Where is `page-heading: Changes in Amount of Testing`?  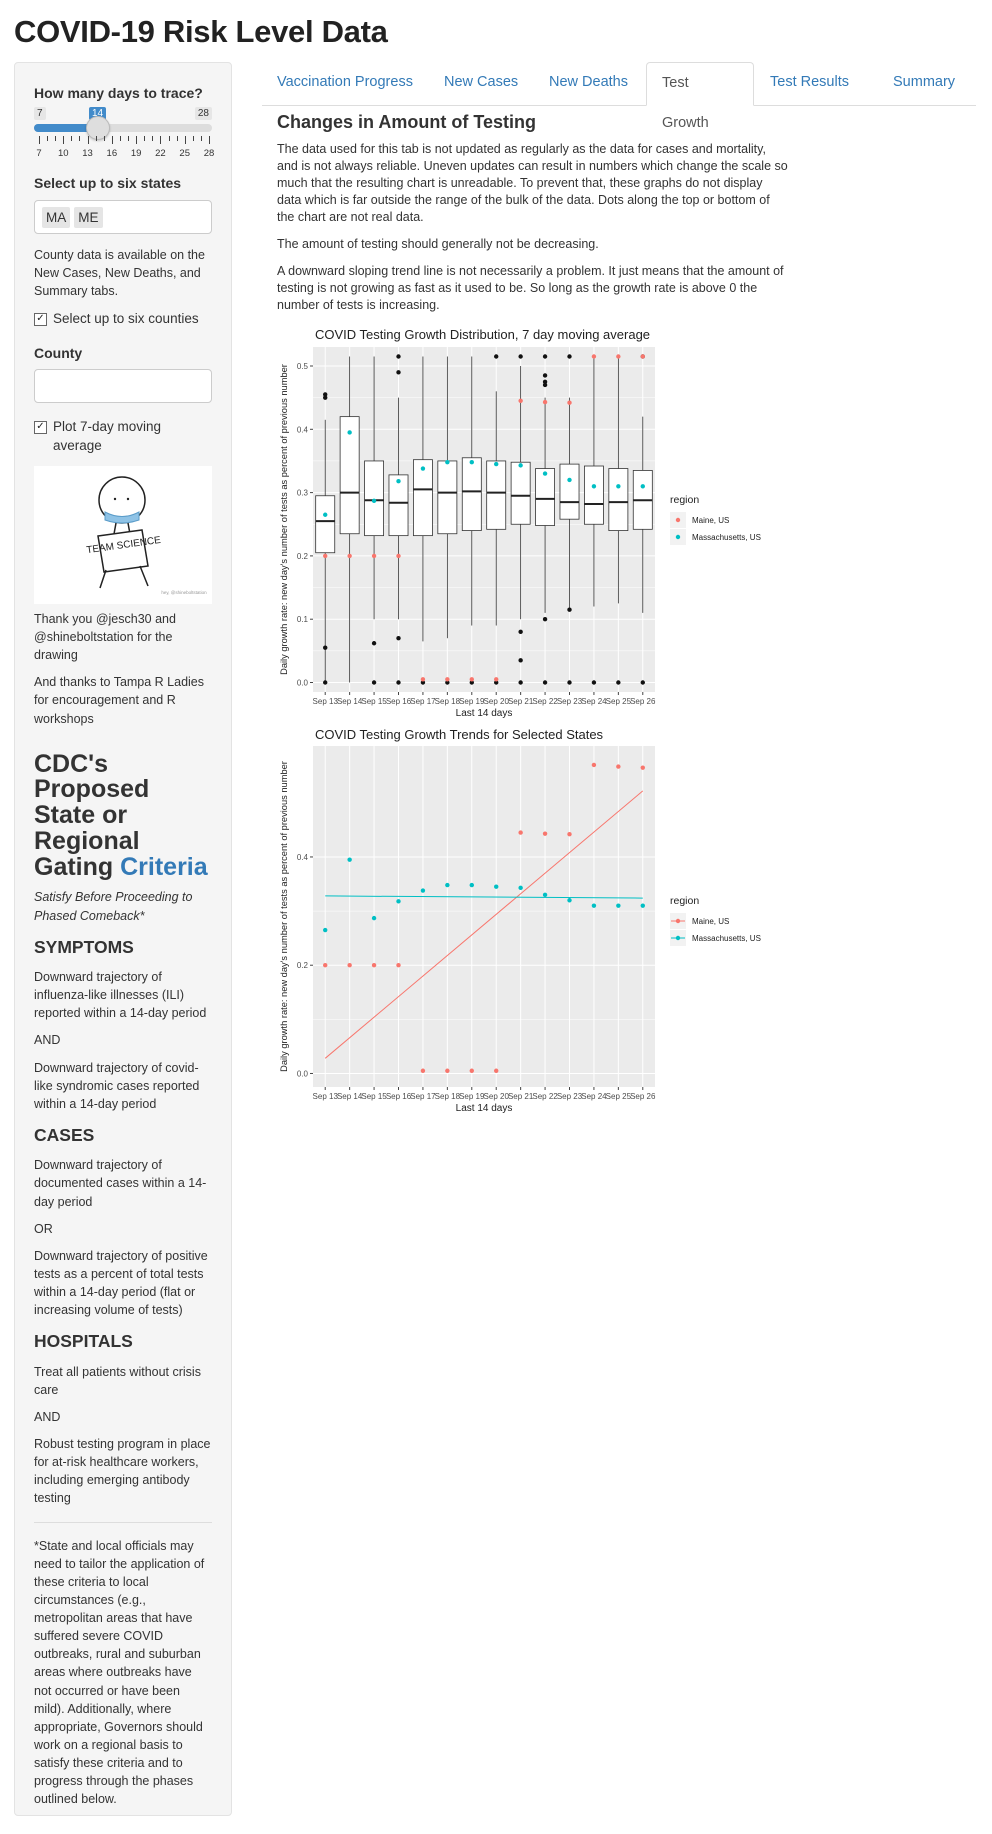
page-heading: Changes in Amount of Testing is located at coordinates (406, 122).